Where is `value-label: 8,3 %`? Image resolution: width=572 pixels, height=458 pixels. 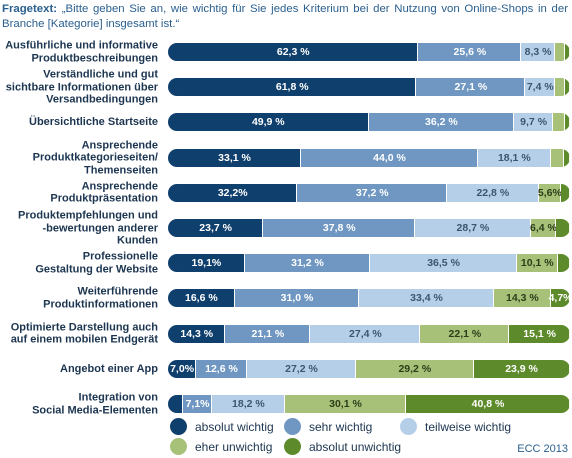 value-label: 8,3 % is located at coordinates (538, 52).